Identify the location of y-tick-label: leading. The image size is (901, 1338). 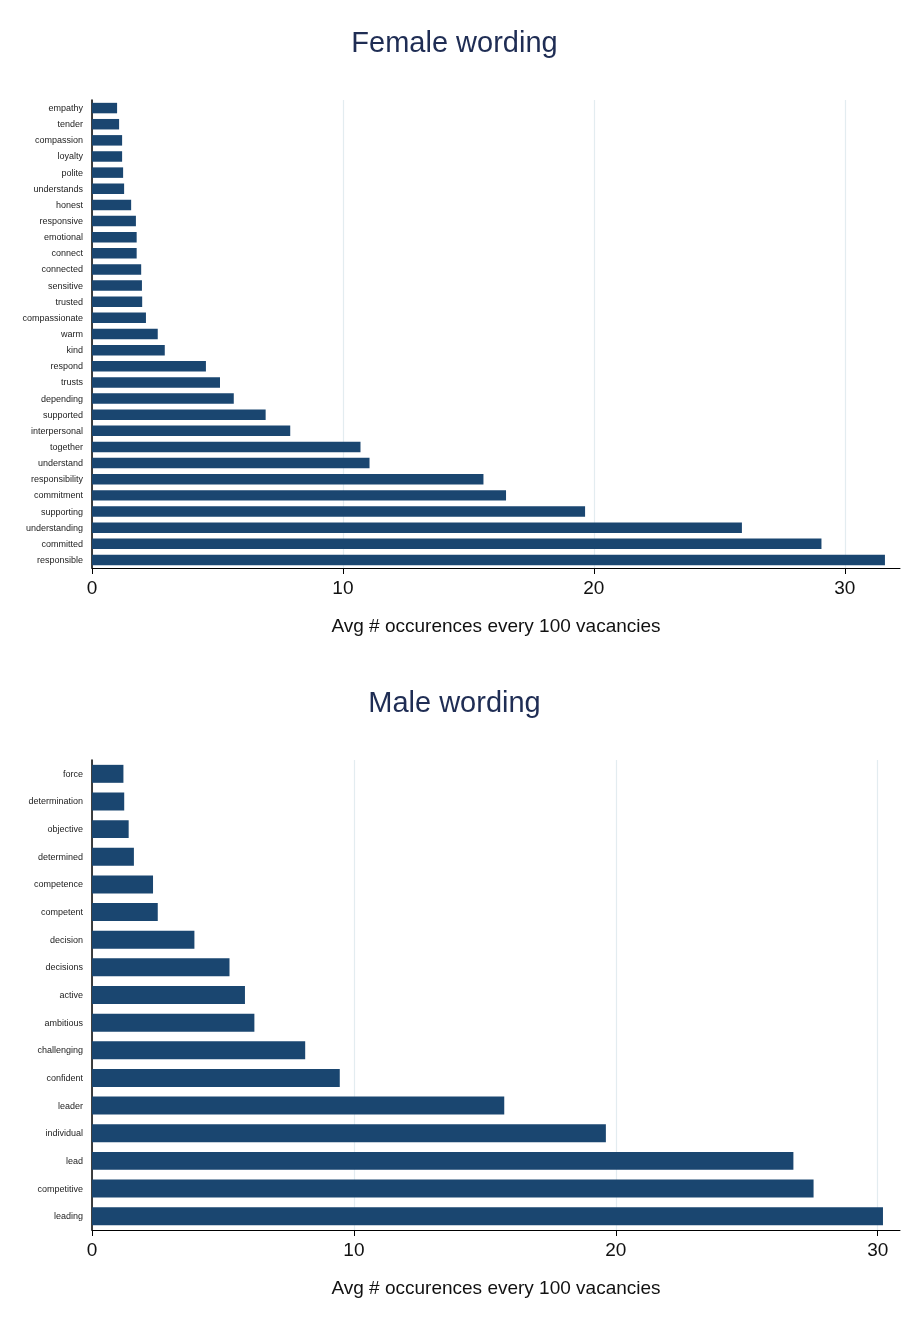
(68, 1216).